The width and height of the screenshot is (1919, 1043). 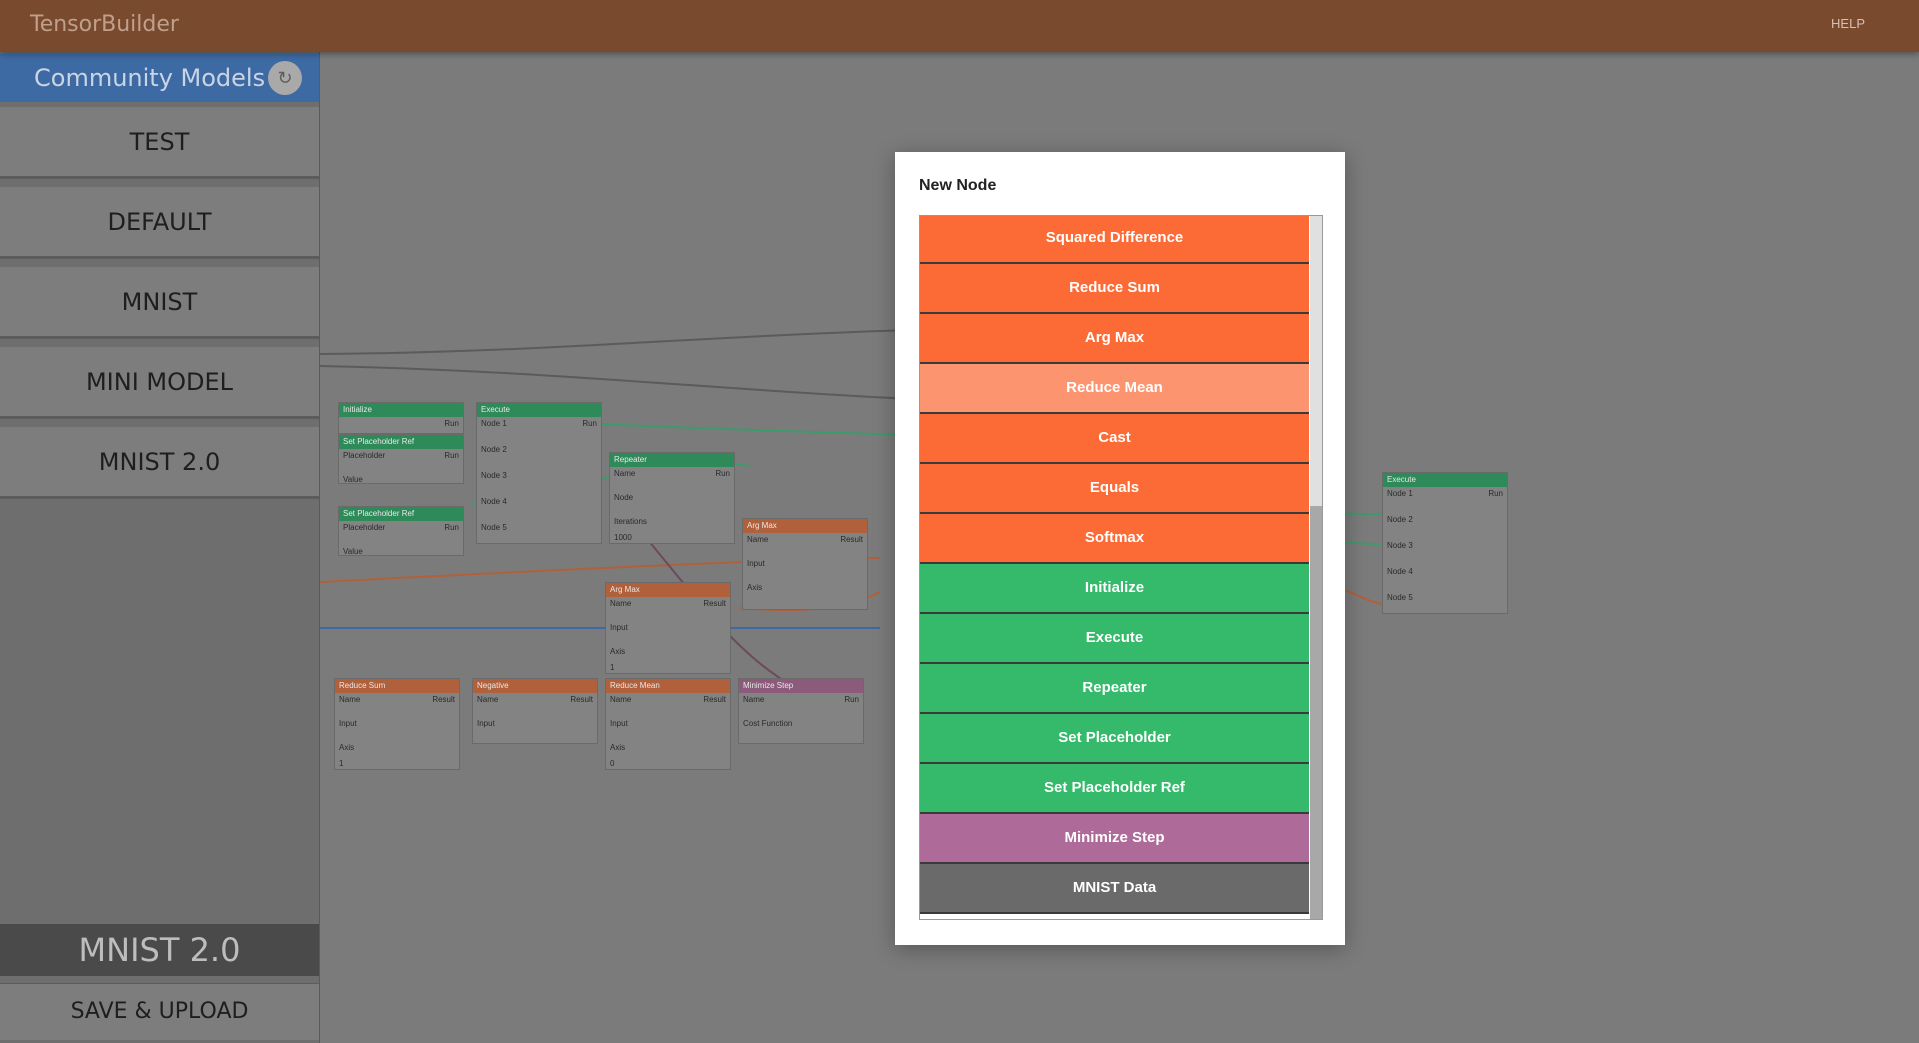 I want to click on graph-node-title: Reduce Sum, so click(x=397, y=686).